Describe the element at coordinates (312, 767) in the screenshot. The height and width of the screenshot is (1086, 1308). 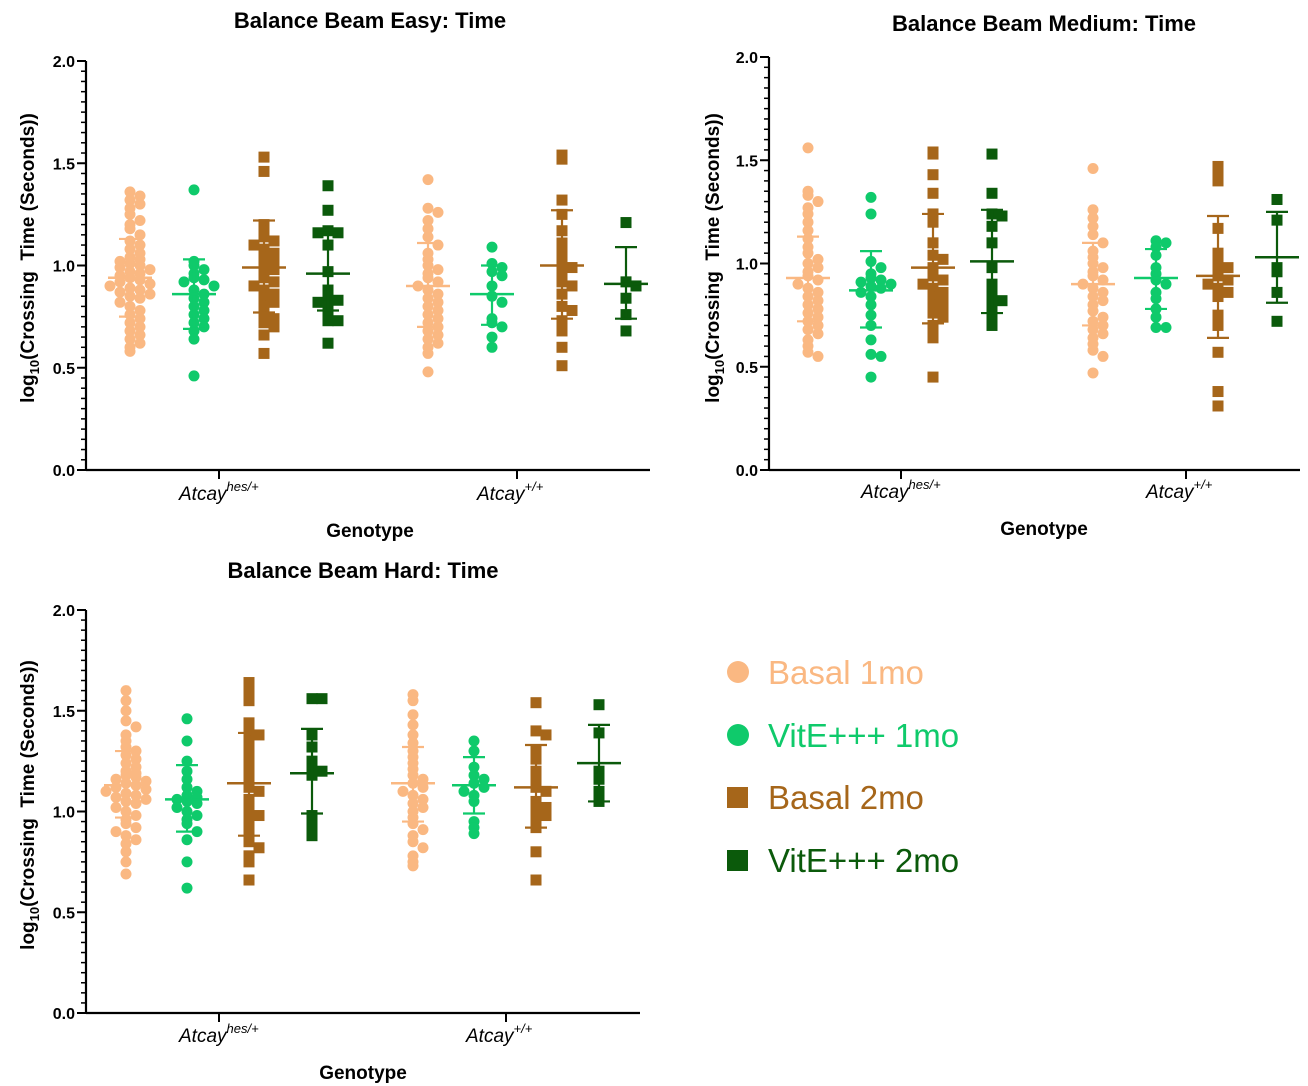
I see `group-hard-vite-2mo-cat0` at that location.